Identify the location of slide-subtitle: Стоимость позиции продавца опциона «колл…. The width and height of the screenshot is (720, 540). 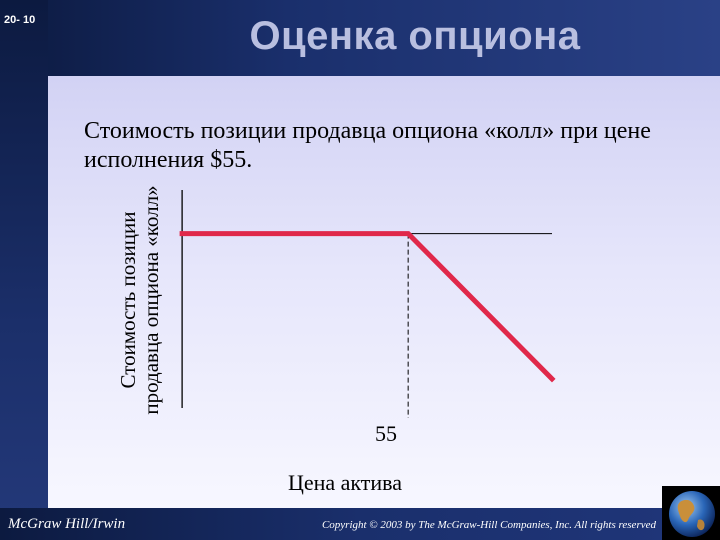
(367, 145).